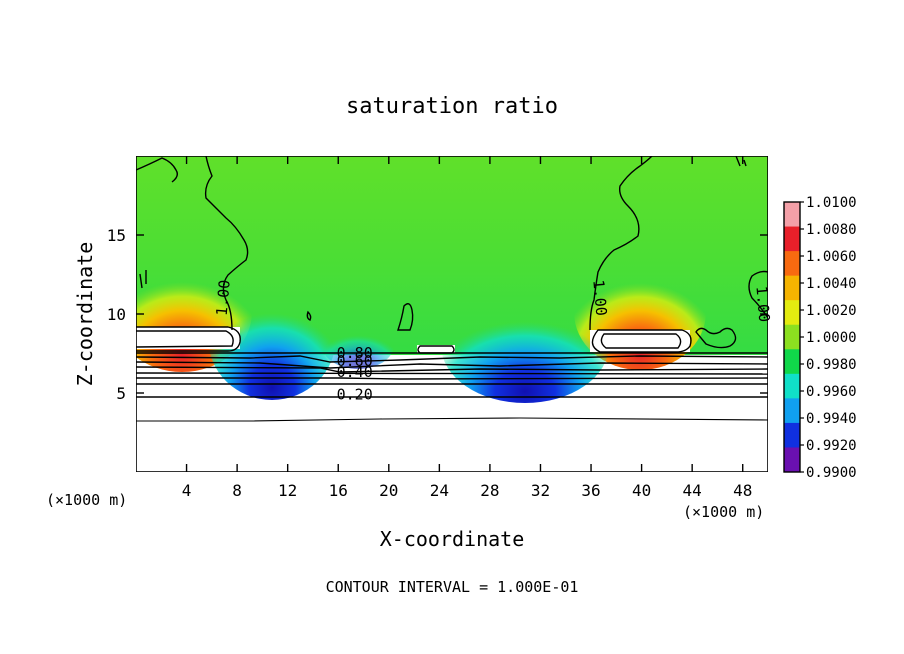 The image size is (904, 654). Describe the element at coordinates (742, 490) in the screenshot. I see `x-tick-label: 48` at that location.